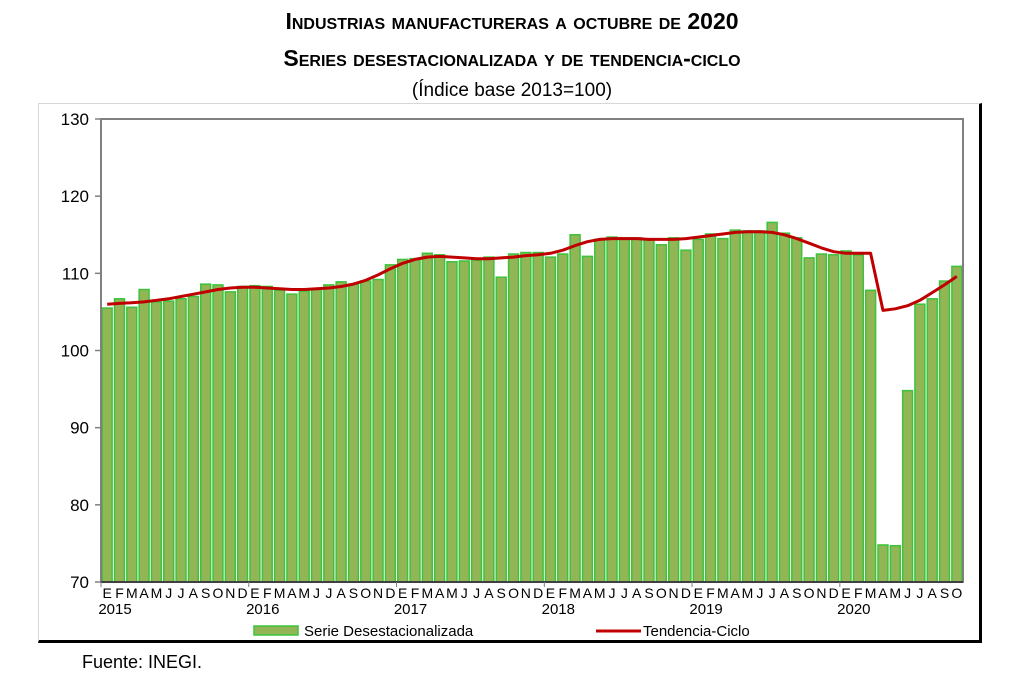 The image size is (1024, 697). What do you see at coordinates (705, 609) in the screenshot?
I see `x-year-label: 2019` at bounding box center [705, 609].